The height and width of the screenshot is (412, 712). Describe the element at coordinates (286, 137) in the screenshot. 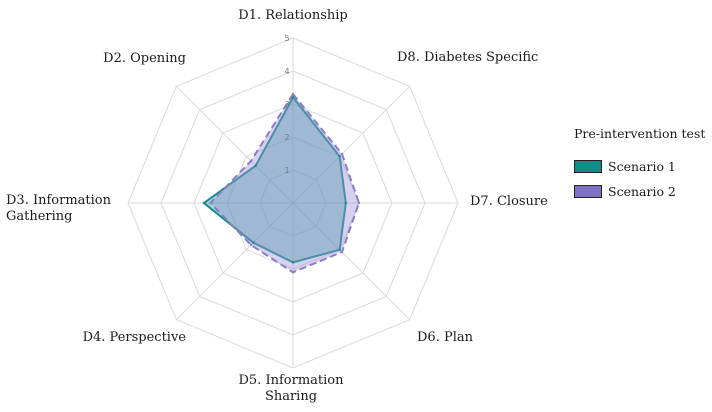

I see `tick-label-2: 2` at that location.